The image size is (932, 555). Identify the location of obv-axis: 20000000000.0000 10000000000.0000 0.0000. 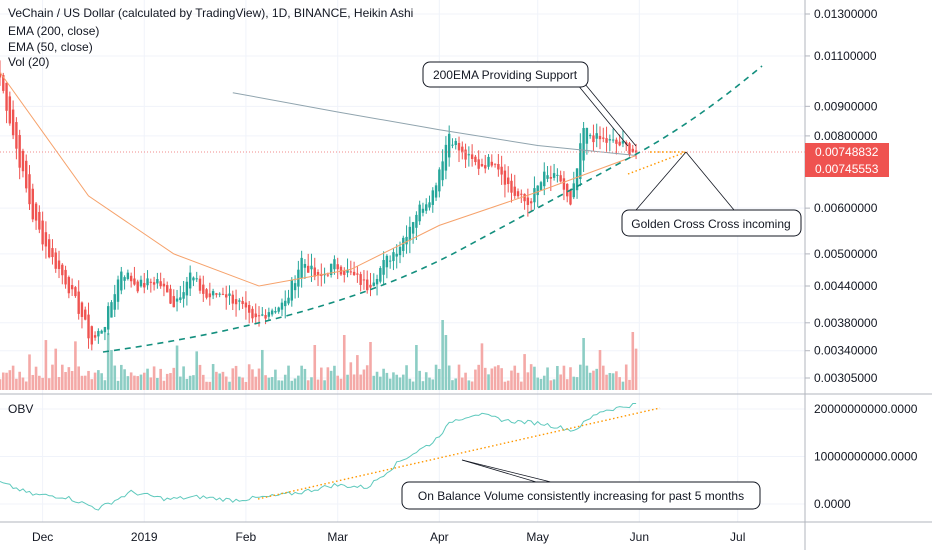
(866, 456).